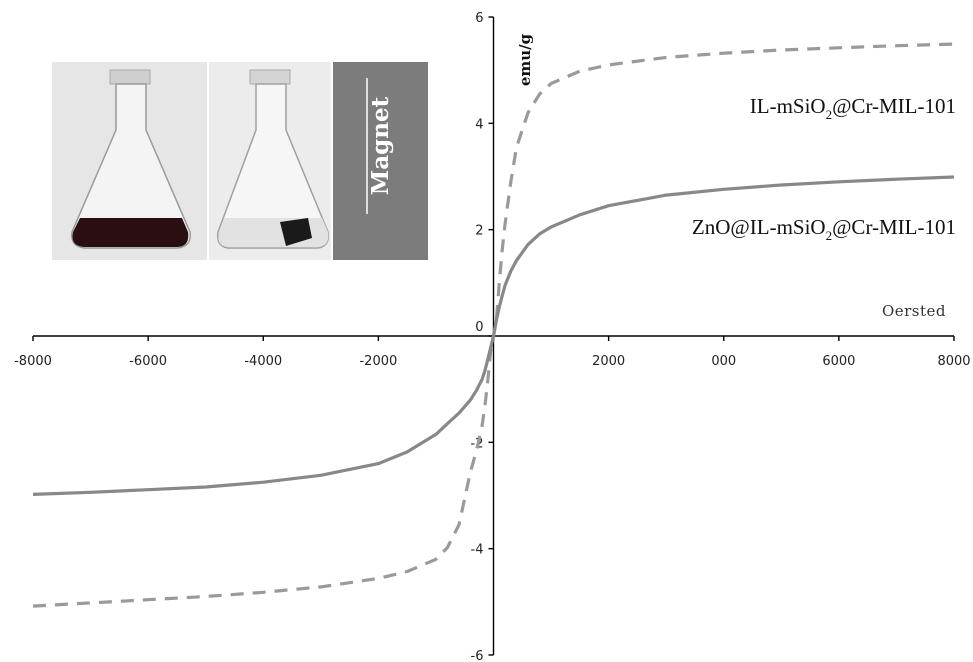 Image resolution: width=973 pixels, height=662 pixels. Describe the element at coordinates (477, 550) in the screenshot. I see `y-tick-label: -4` at that location.